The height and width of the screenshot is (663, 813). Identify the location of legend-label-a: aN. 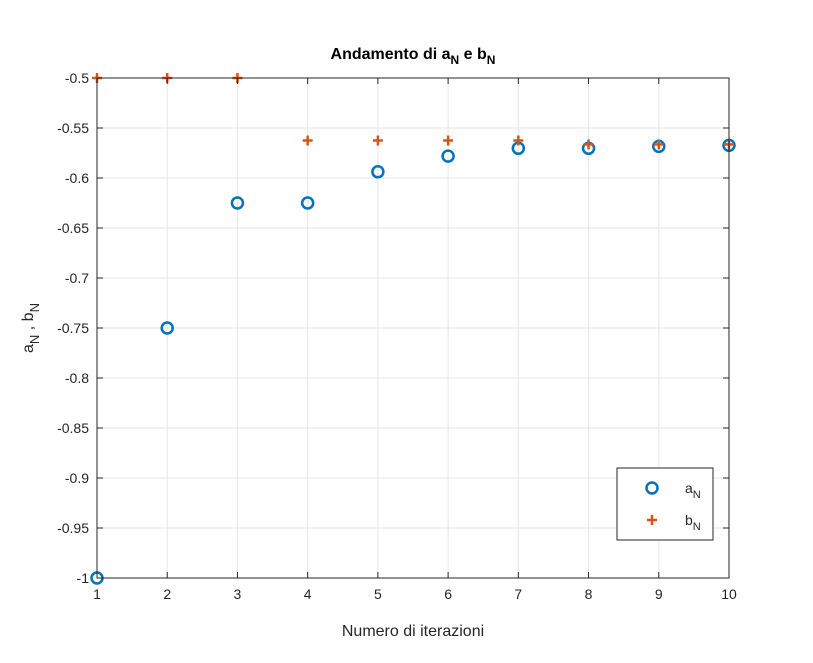
(693, 490).